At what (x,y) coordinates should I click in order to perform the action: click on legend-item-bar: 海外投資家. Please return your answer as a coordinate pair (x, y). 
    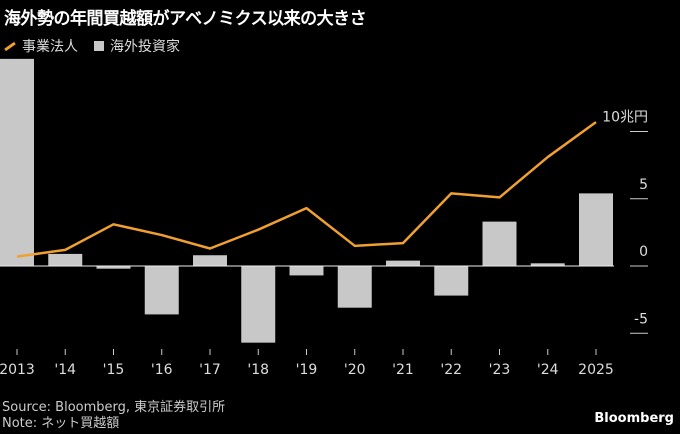
    Looking at the image, I should click on (137, 46).